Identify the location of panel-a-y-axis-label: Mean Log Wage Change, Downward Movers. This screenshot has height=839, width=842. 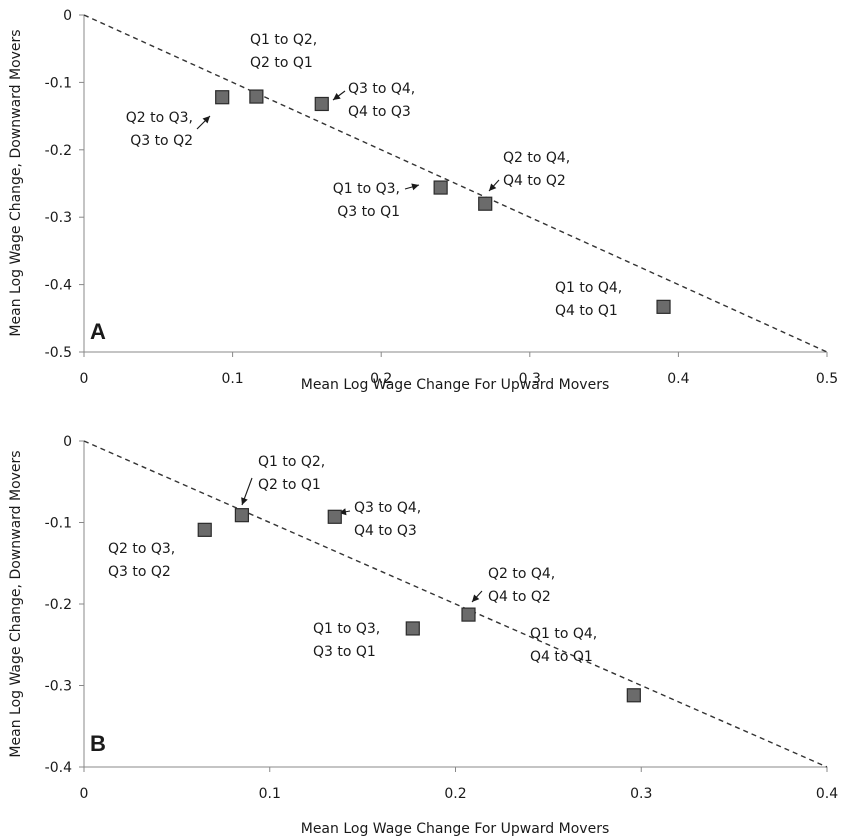
(16, 182).